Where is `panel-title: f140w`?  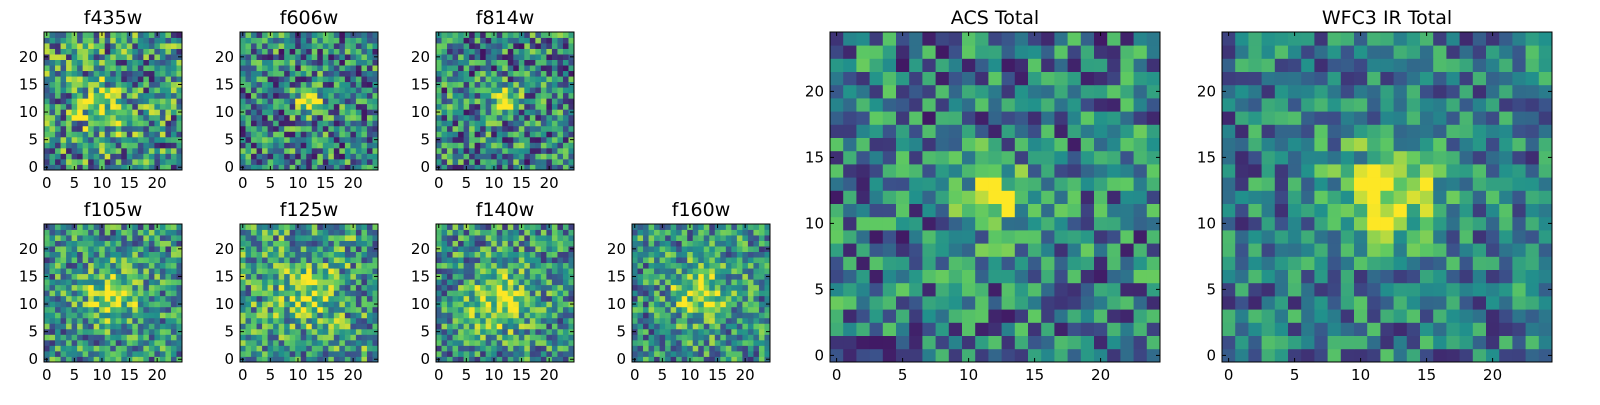
panel-title: f140w is located at coordinates (505, 210).